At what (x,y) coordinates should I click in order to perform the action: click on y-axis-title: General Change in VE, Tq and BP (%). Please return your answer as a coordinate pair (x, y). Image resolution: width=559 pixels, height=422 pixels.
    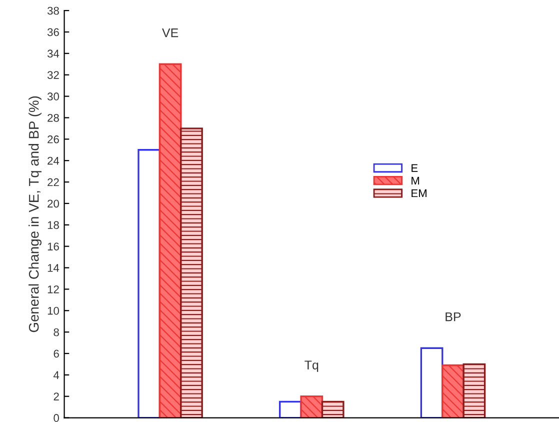
    Looking at the image, I should click on (35, 214).